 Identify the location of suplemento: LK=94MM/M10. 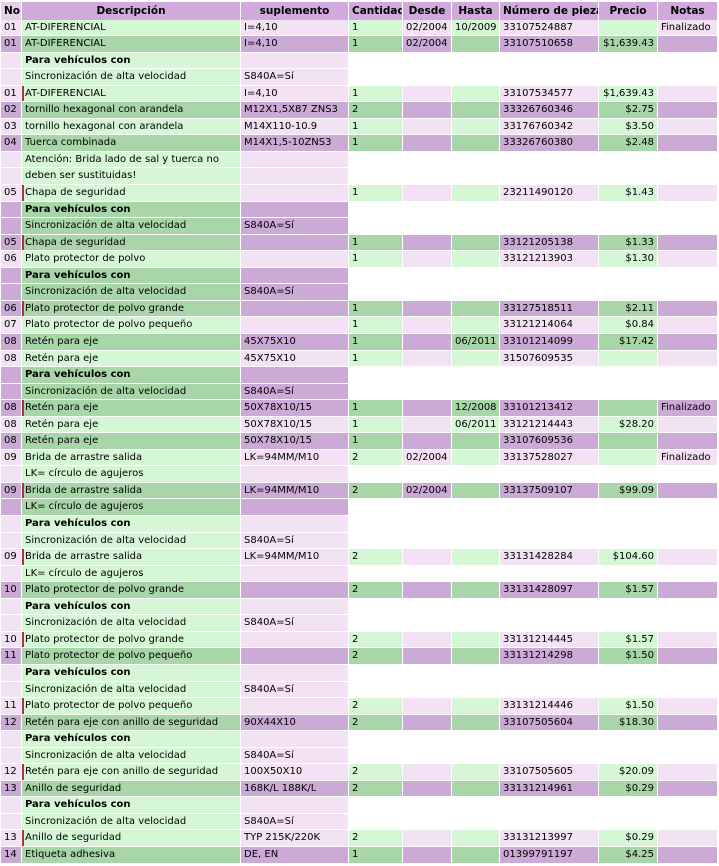
(294, 457).